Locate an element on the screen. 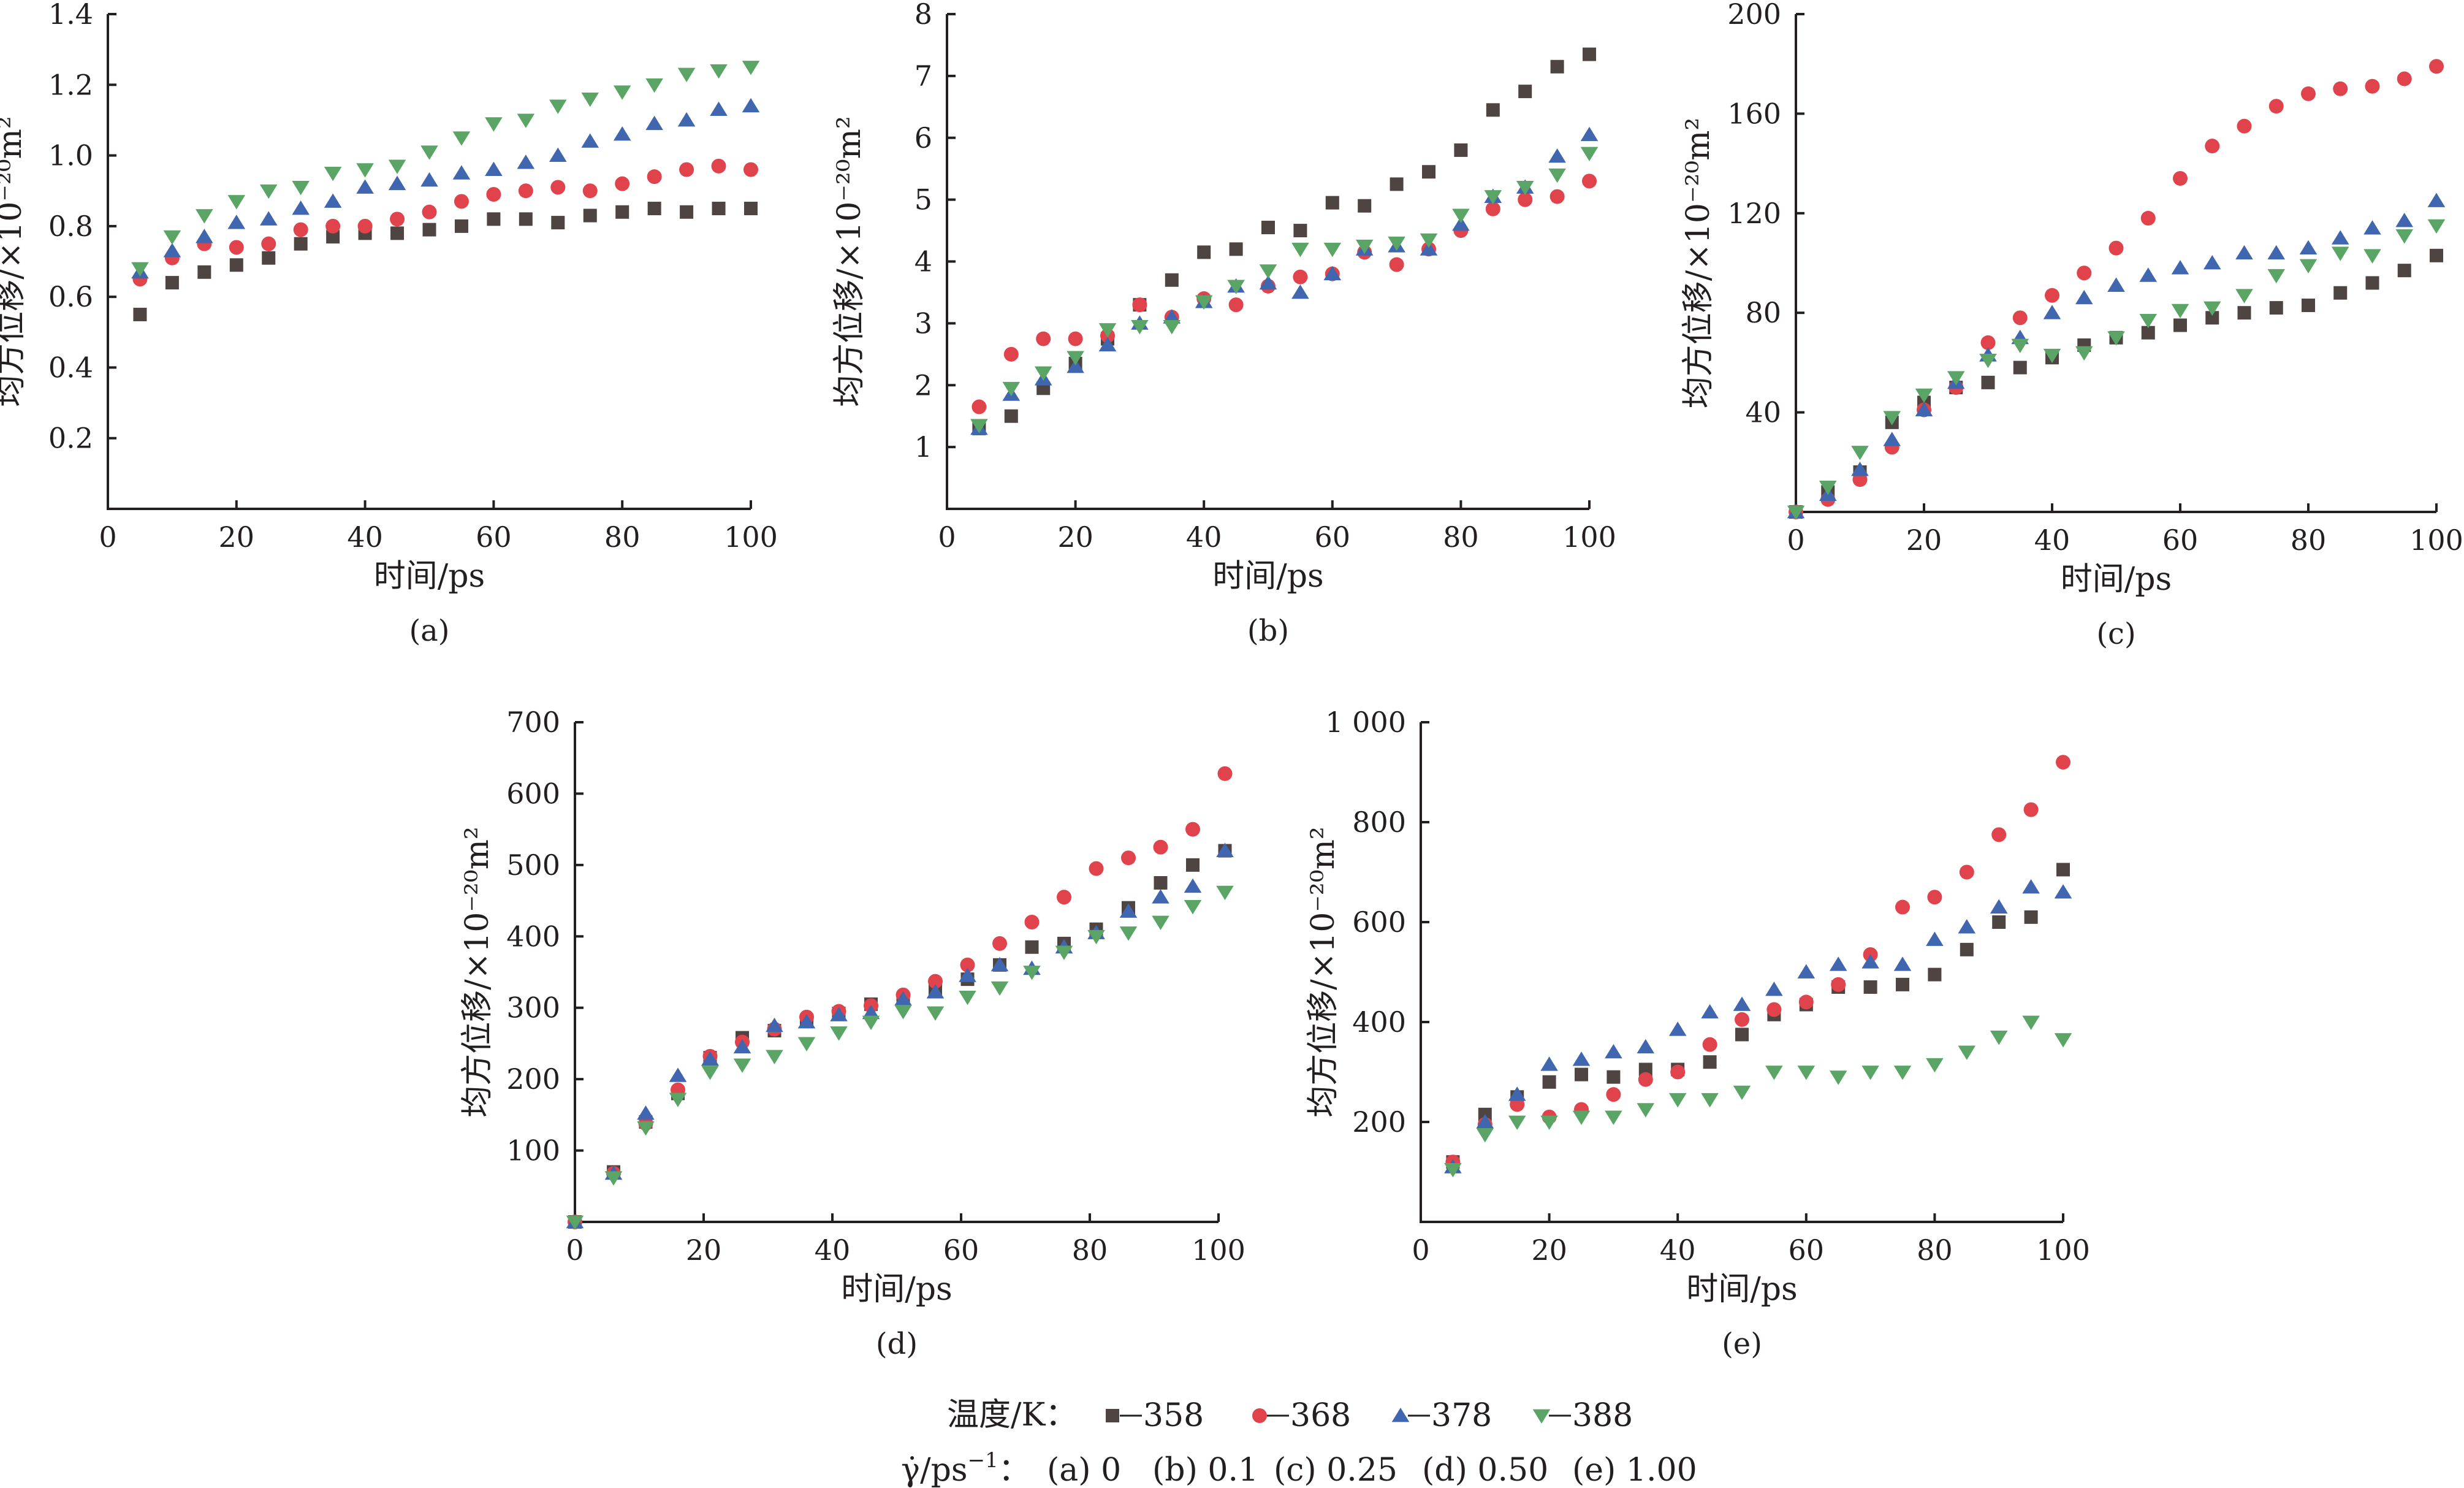 The width and height of the screenshot is (2464, 1488). panel-label-d: (d) is located at coordinates (897, 1344).